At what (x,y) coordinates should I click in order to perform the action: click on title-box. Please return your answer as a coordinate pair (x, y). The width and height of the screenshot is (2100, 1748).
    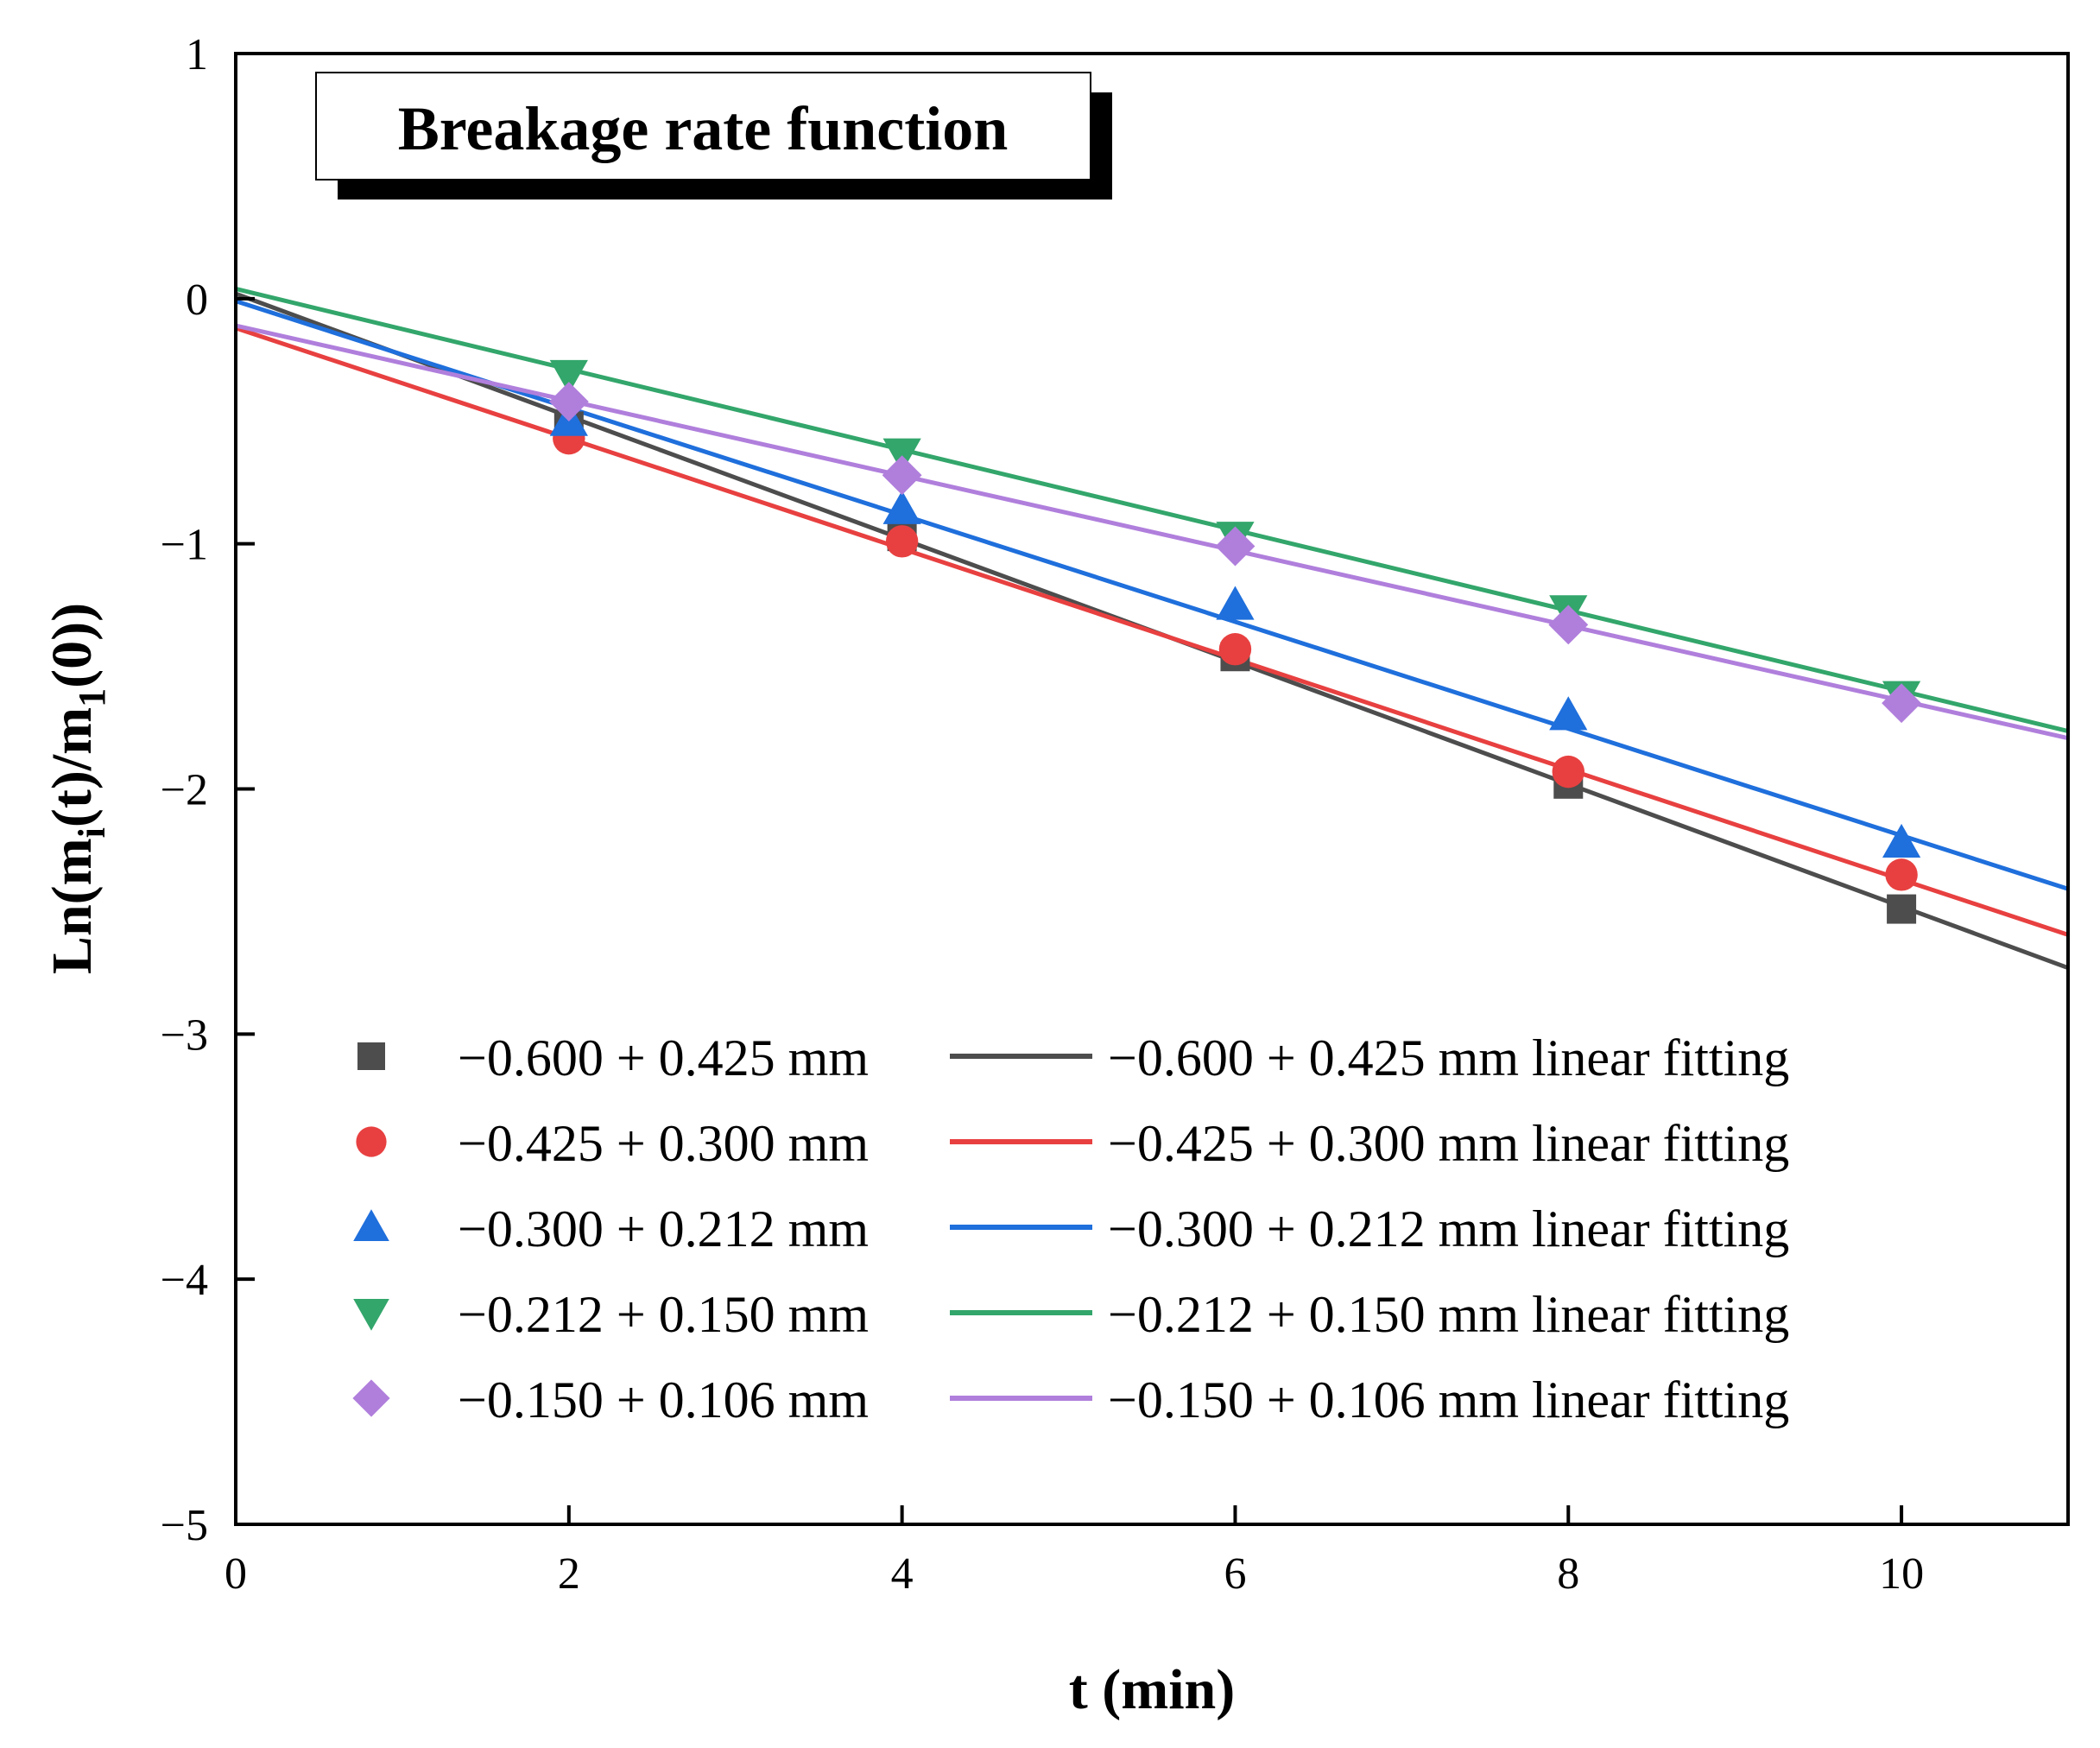
    Looking at the image, I should click on (703, 126).